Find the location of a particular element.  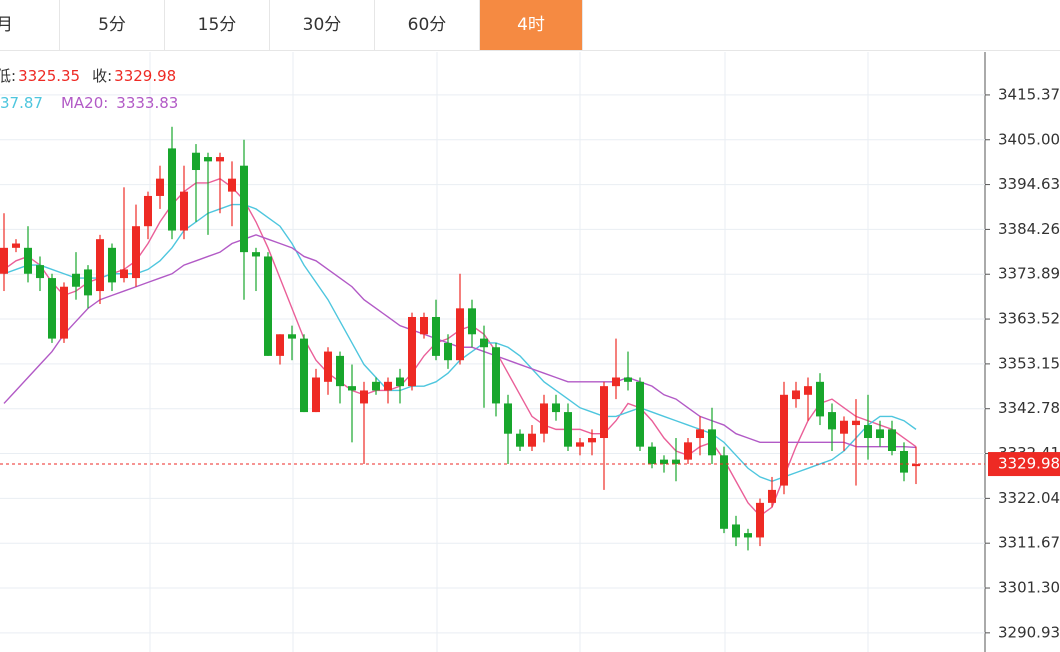

legend-text: 收: is located at coordinates (102, 76).